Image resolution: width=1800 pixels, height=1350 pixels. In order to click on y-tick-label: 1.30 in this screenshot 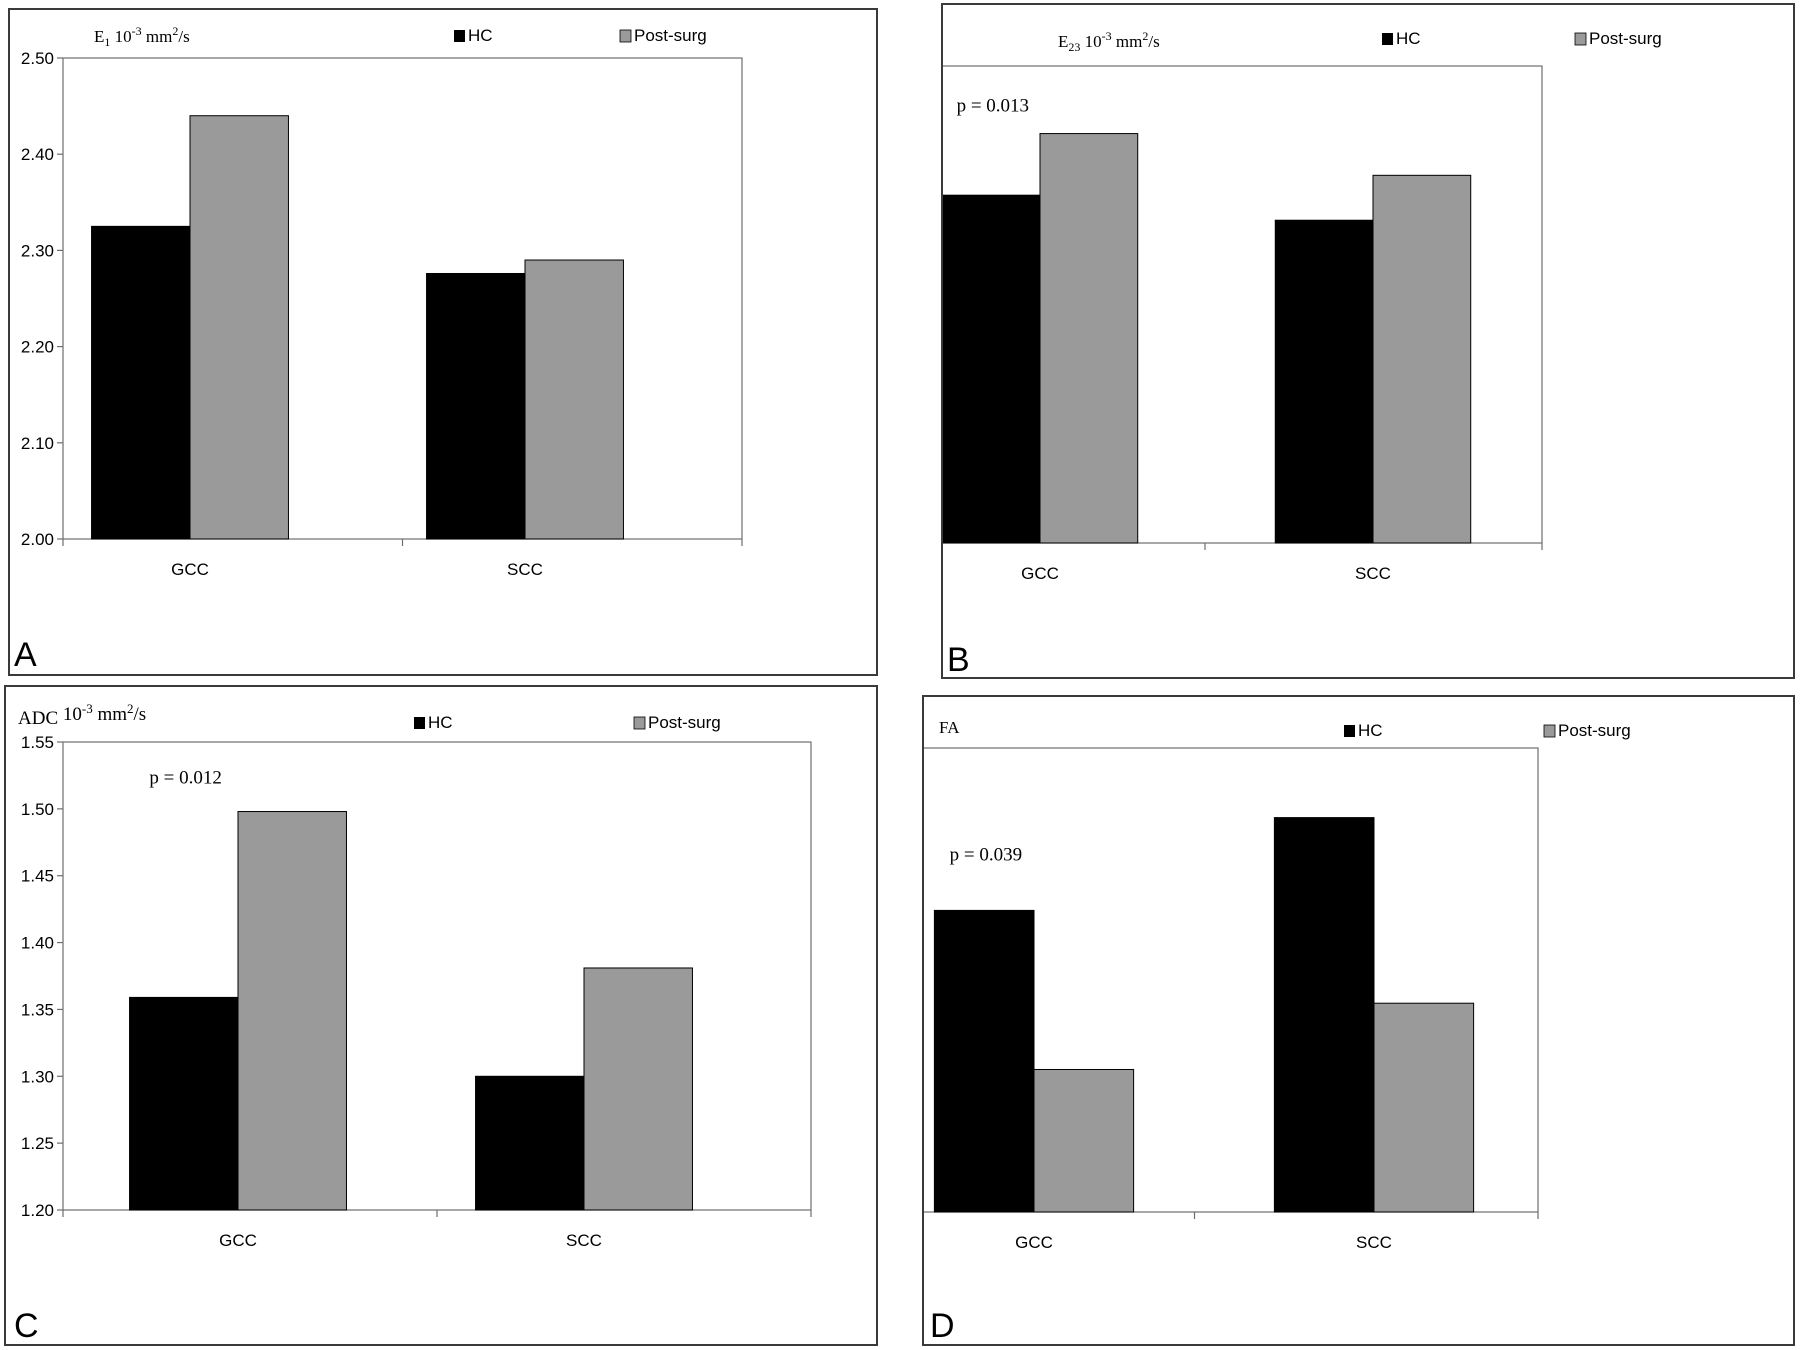, I will do `click(37, 1076)`.